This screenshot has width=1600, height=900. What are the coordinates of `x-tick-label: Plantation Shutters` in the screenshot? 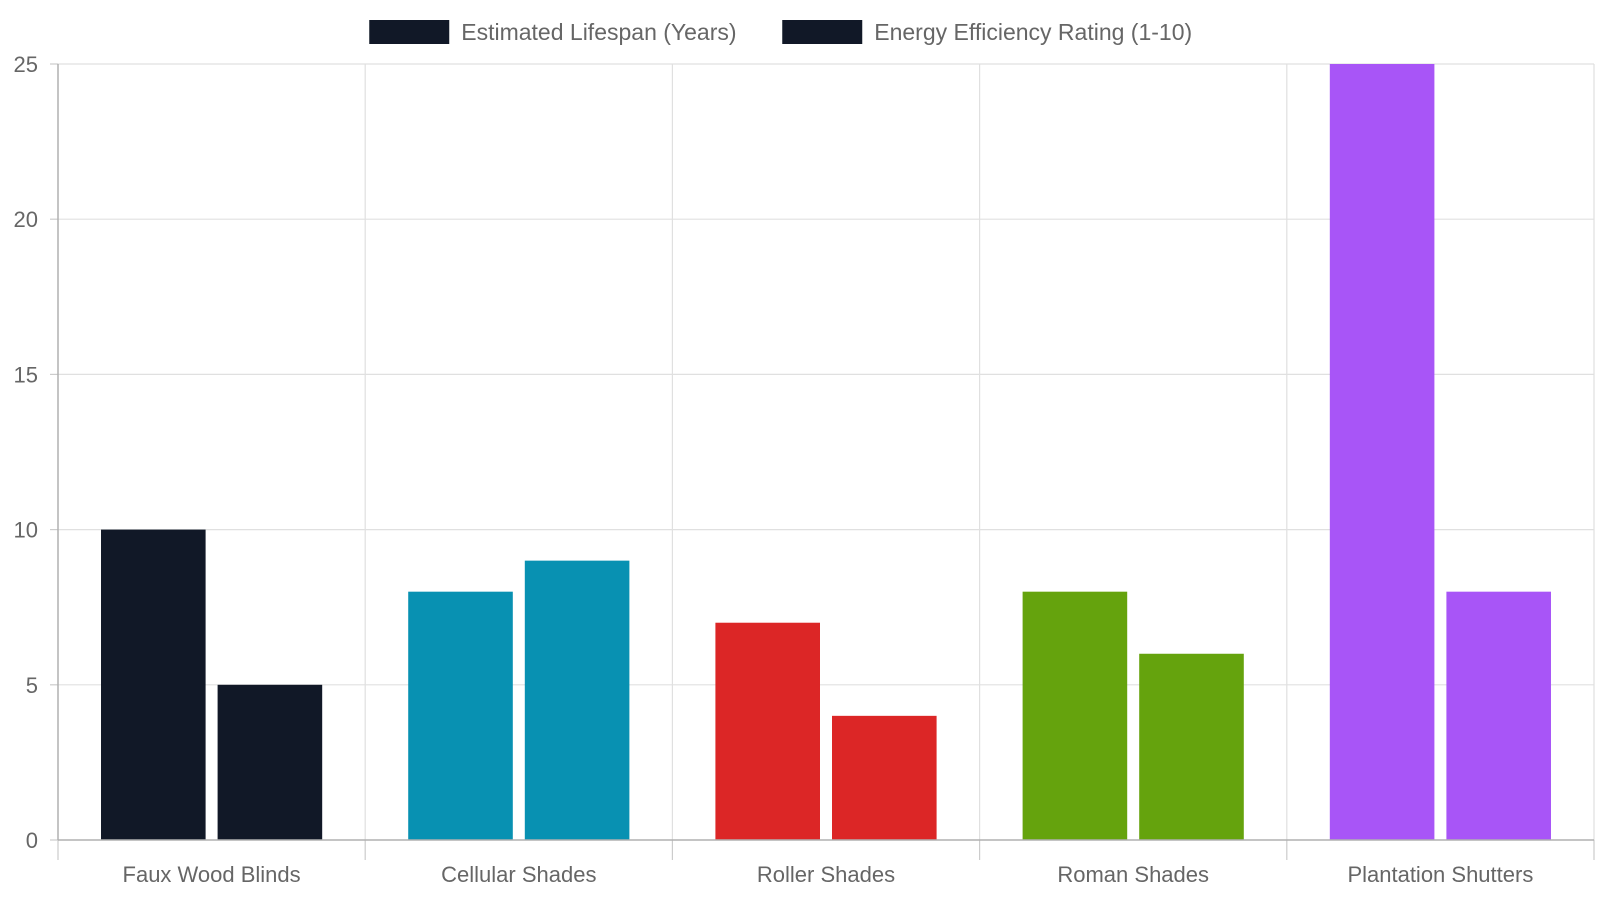 It's located at (1440, 874).